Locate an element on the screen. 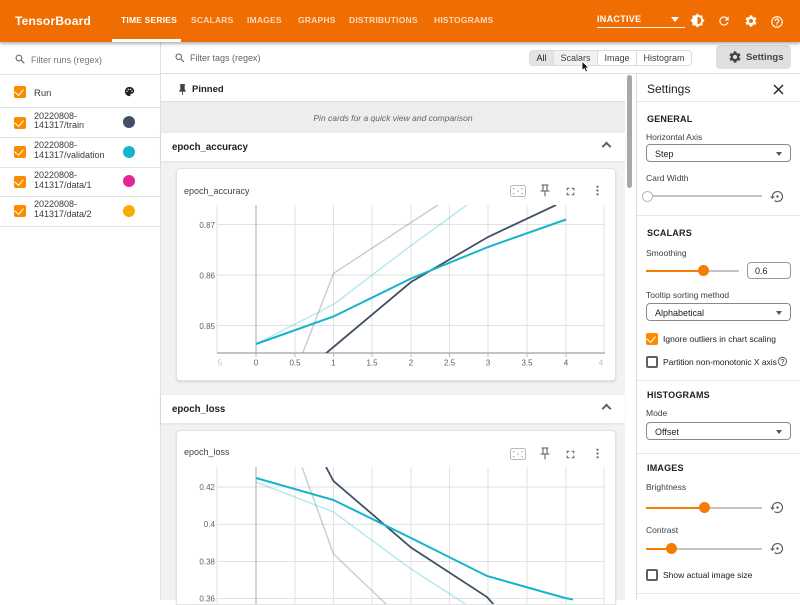  svg-text: 0.42 is located at coordinates (207, 487).